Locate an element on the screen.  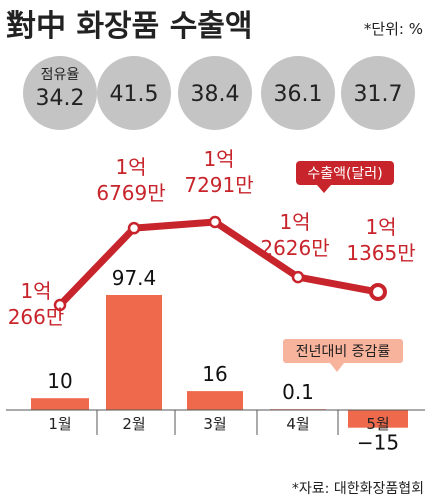
sales-value-label: 266만 is located at coordinates (36, 317).